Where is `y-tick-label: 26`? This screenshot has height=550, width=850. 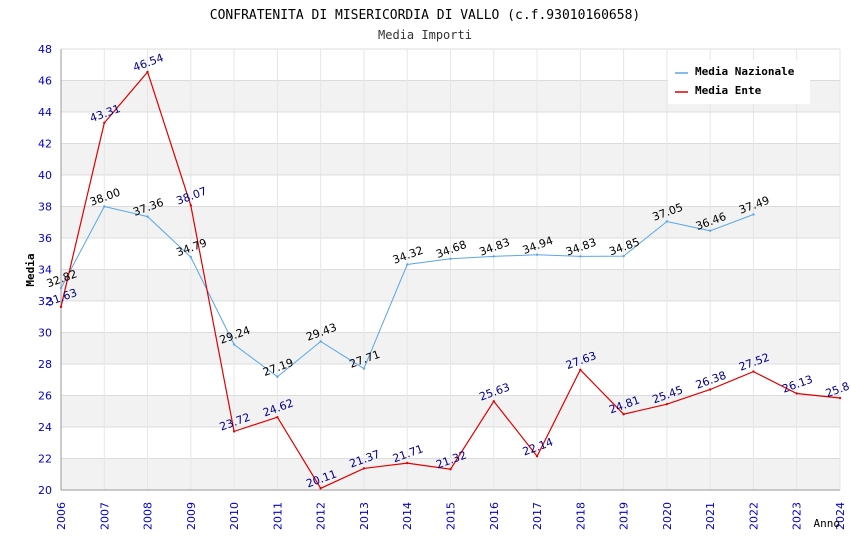 y-tick-label: 26 is located at coordinates (45, 396).